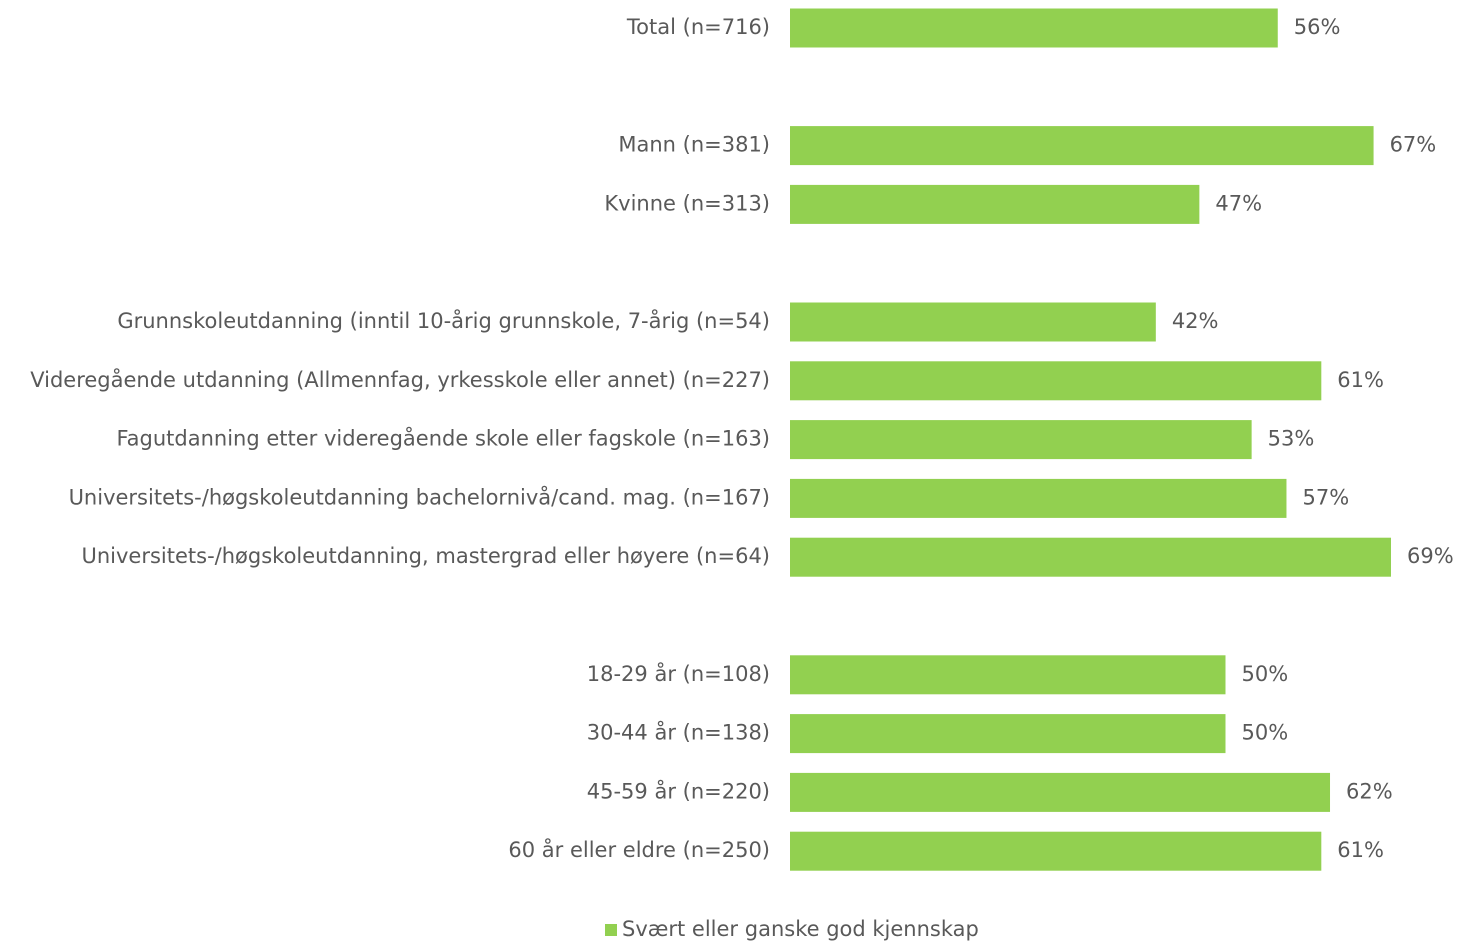  Describe the element at coordinates (800, 929) in the screenshot. I see `legend-label: Svært eller ganske god kjennskap` at that location.